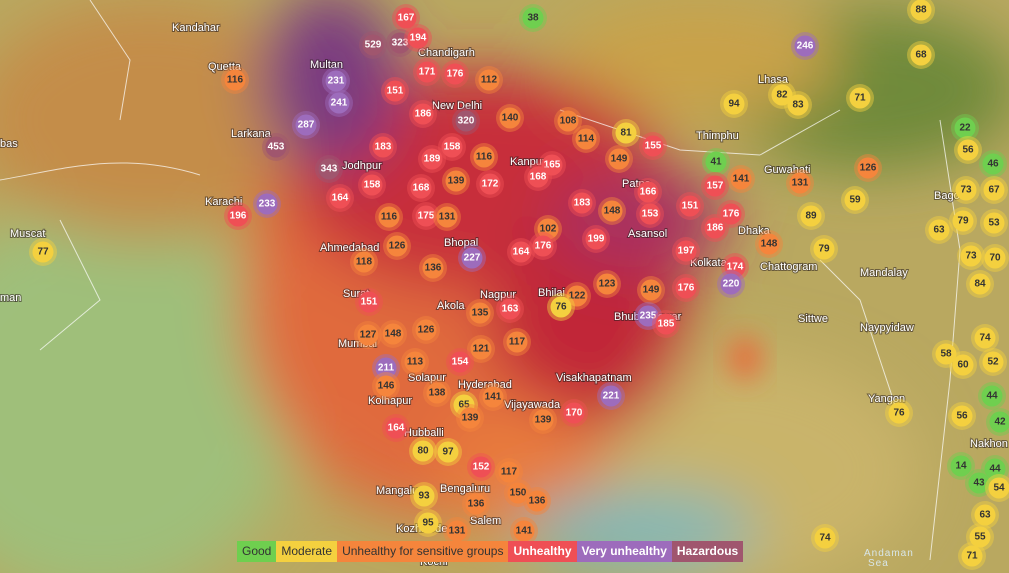  Describe the element at coordinates (460, 362) in the screenshot. I see `aqi-marker: 154` at that location.